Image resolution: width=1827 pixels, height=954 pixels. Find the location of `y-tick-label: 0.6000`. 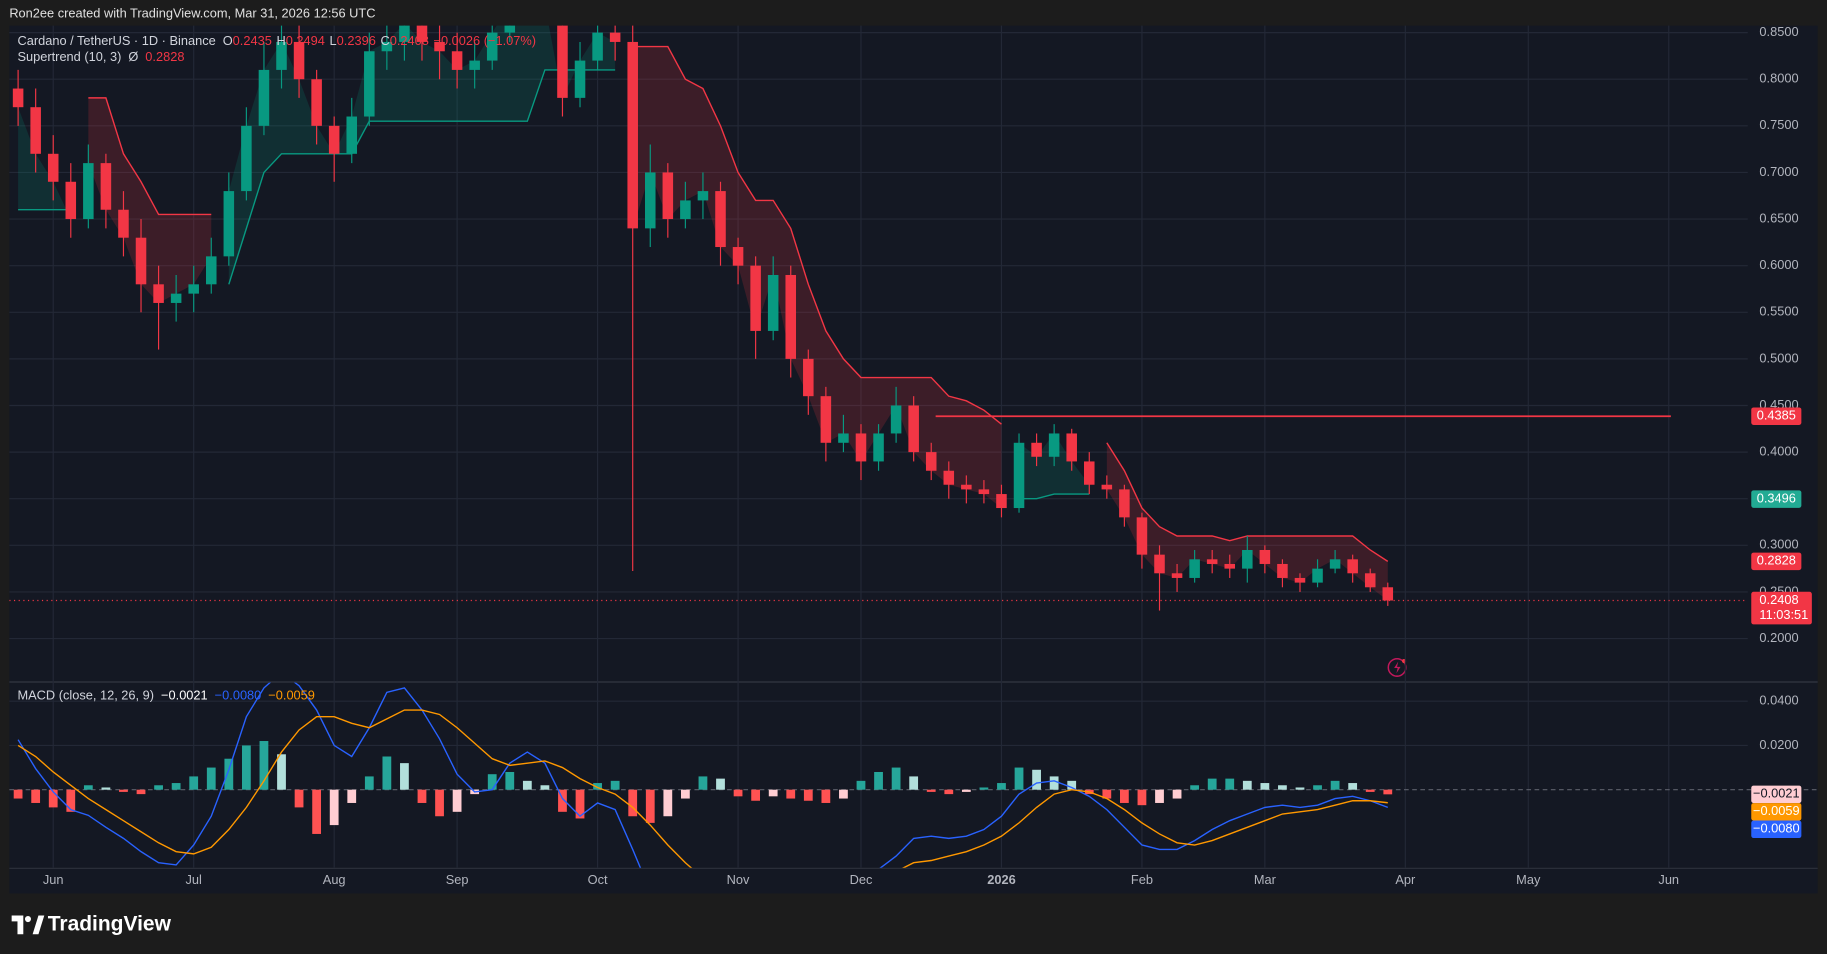

y-tick-label: 0.6000 is located at coordinates (1778, 264).